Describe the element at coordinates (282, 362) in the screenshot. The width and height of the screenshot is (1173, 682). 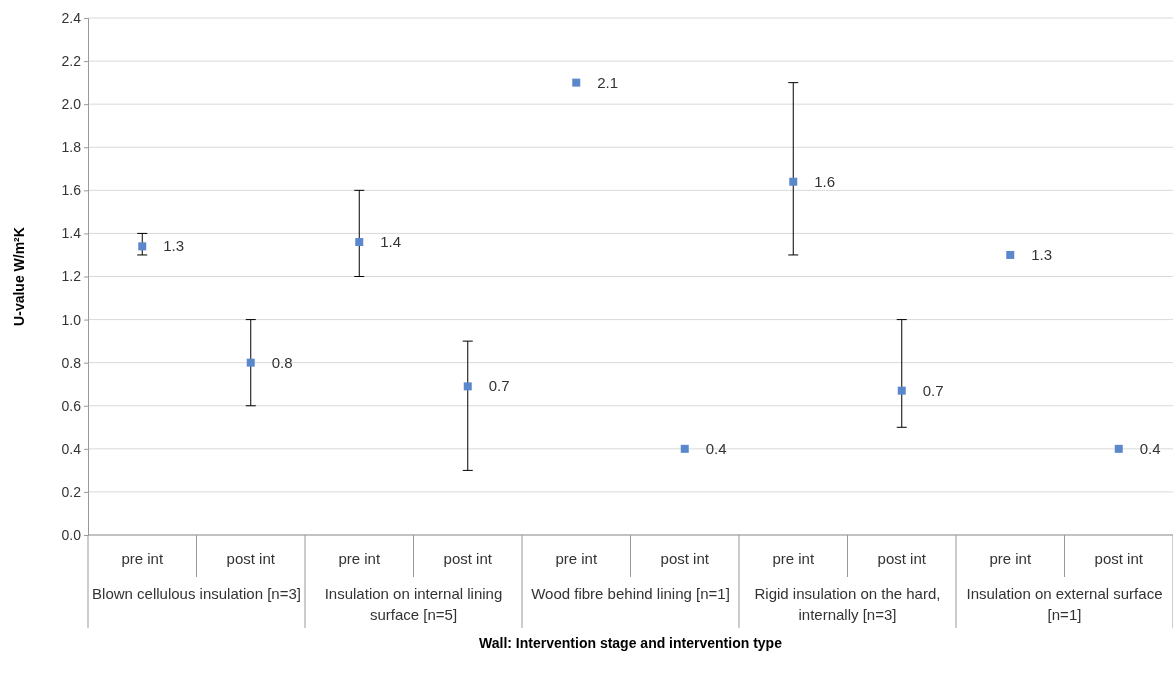
I see `data-label: 0.8` at that location.